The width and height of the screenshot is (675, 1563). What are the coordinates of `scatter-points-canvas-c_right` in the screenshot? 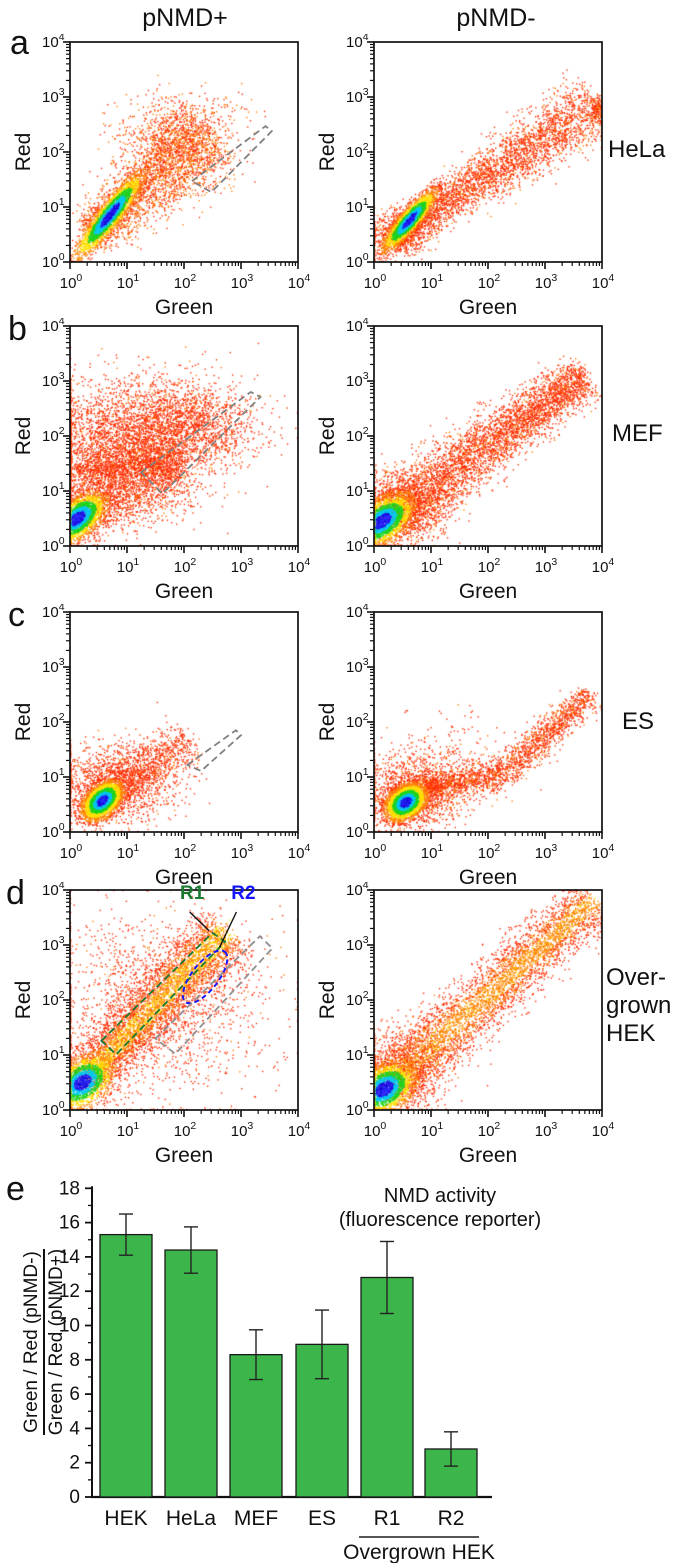 It's located at (488, 722).